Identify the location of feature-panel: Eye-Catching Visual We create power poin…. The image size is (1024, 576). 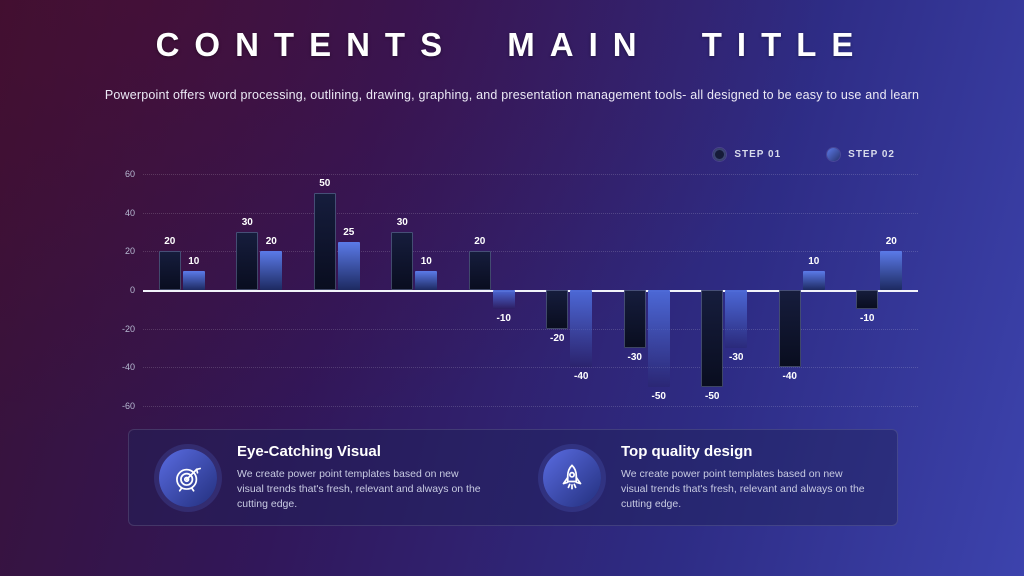
(513, 477).